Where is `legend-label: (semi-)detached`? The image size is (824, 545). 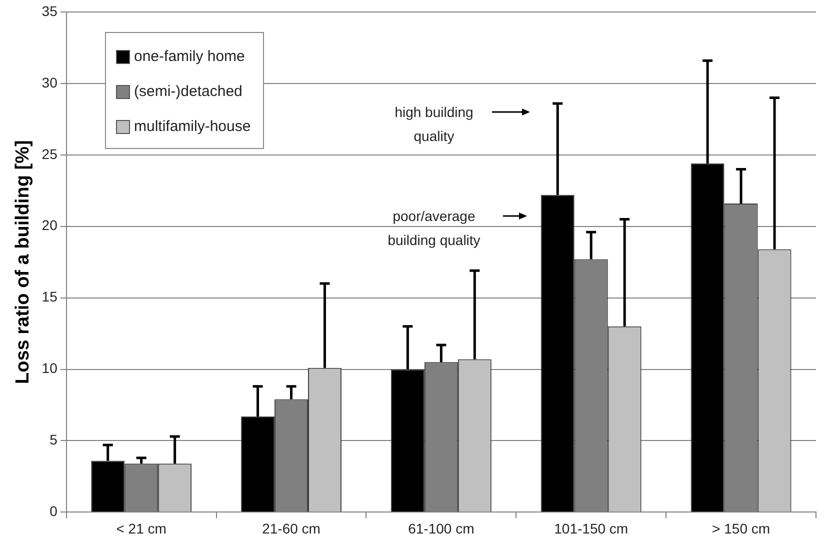 legend-label: (semi-)detached is located at coordinates (188, 91).